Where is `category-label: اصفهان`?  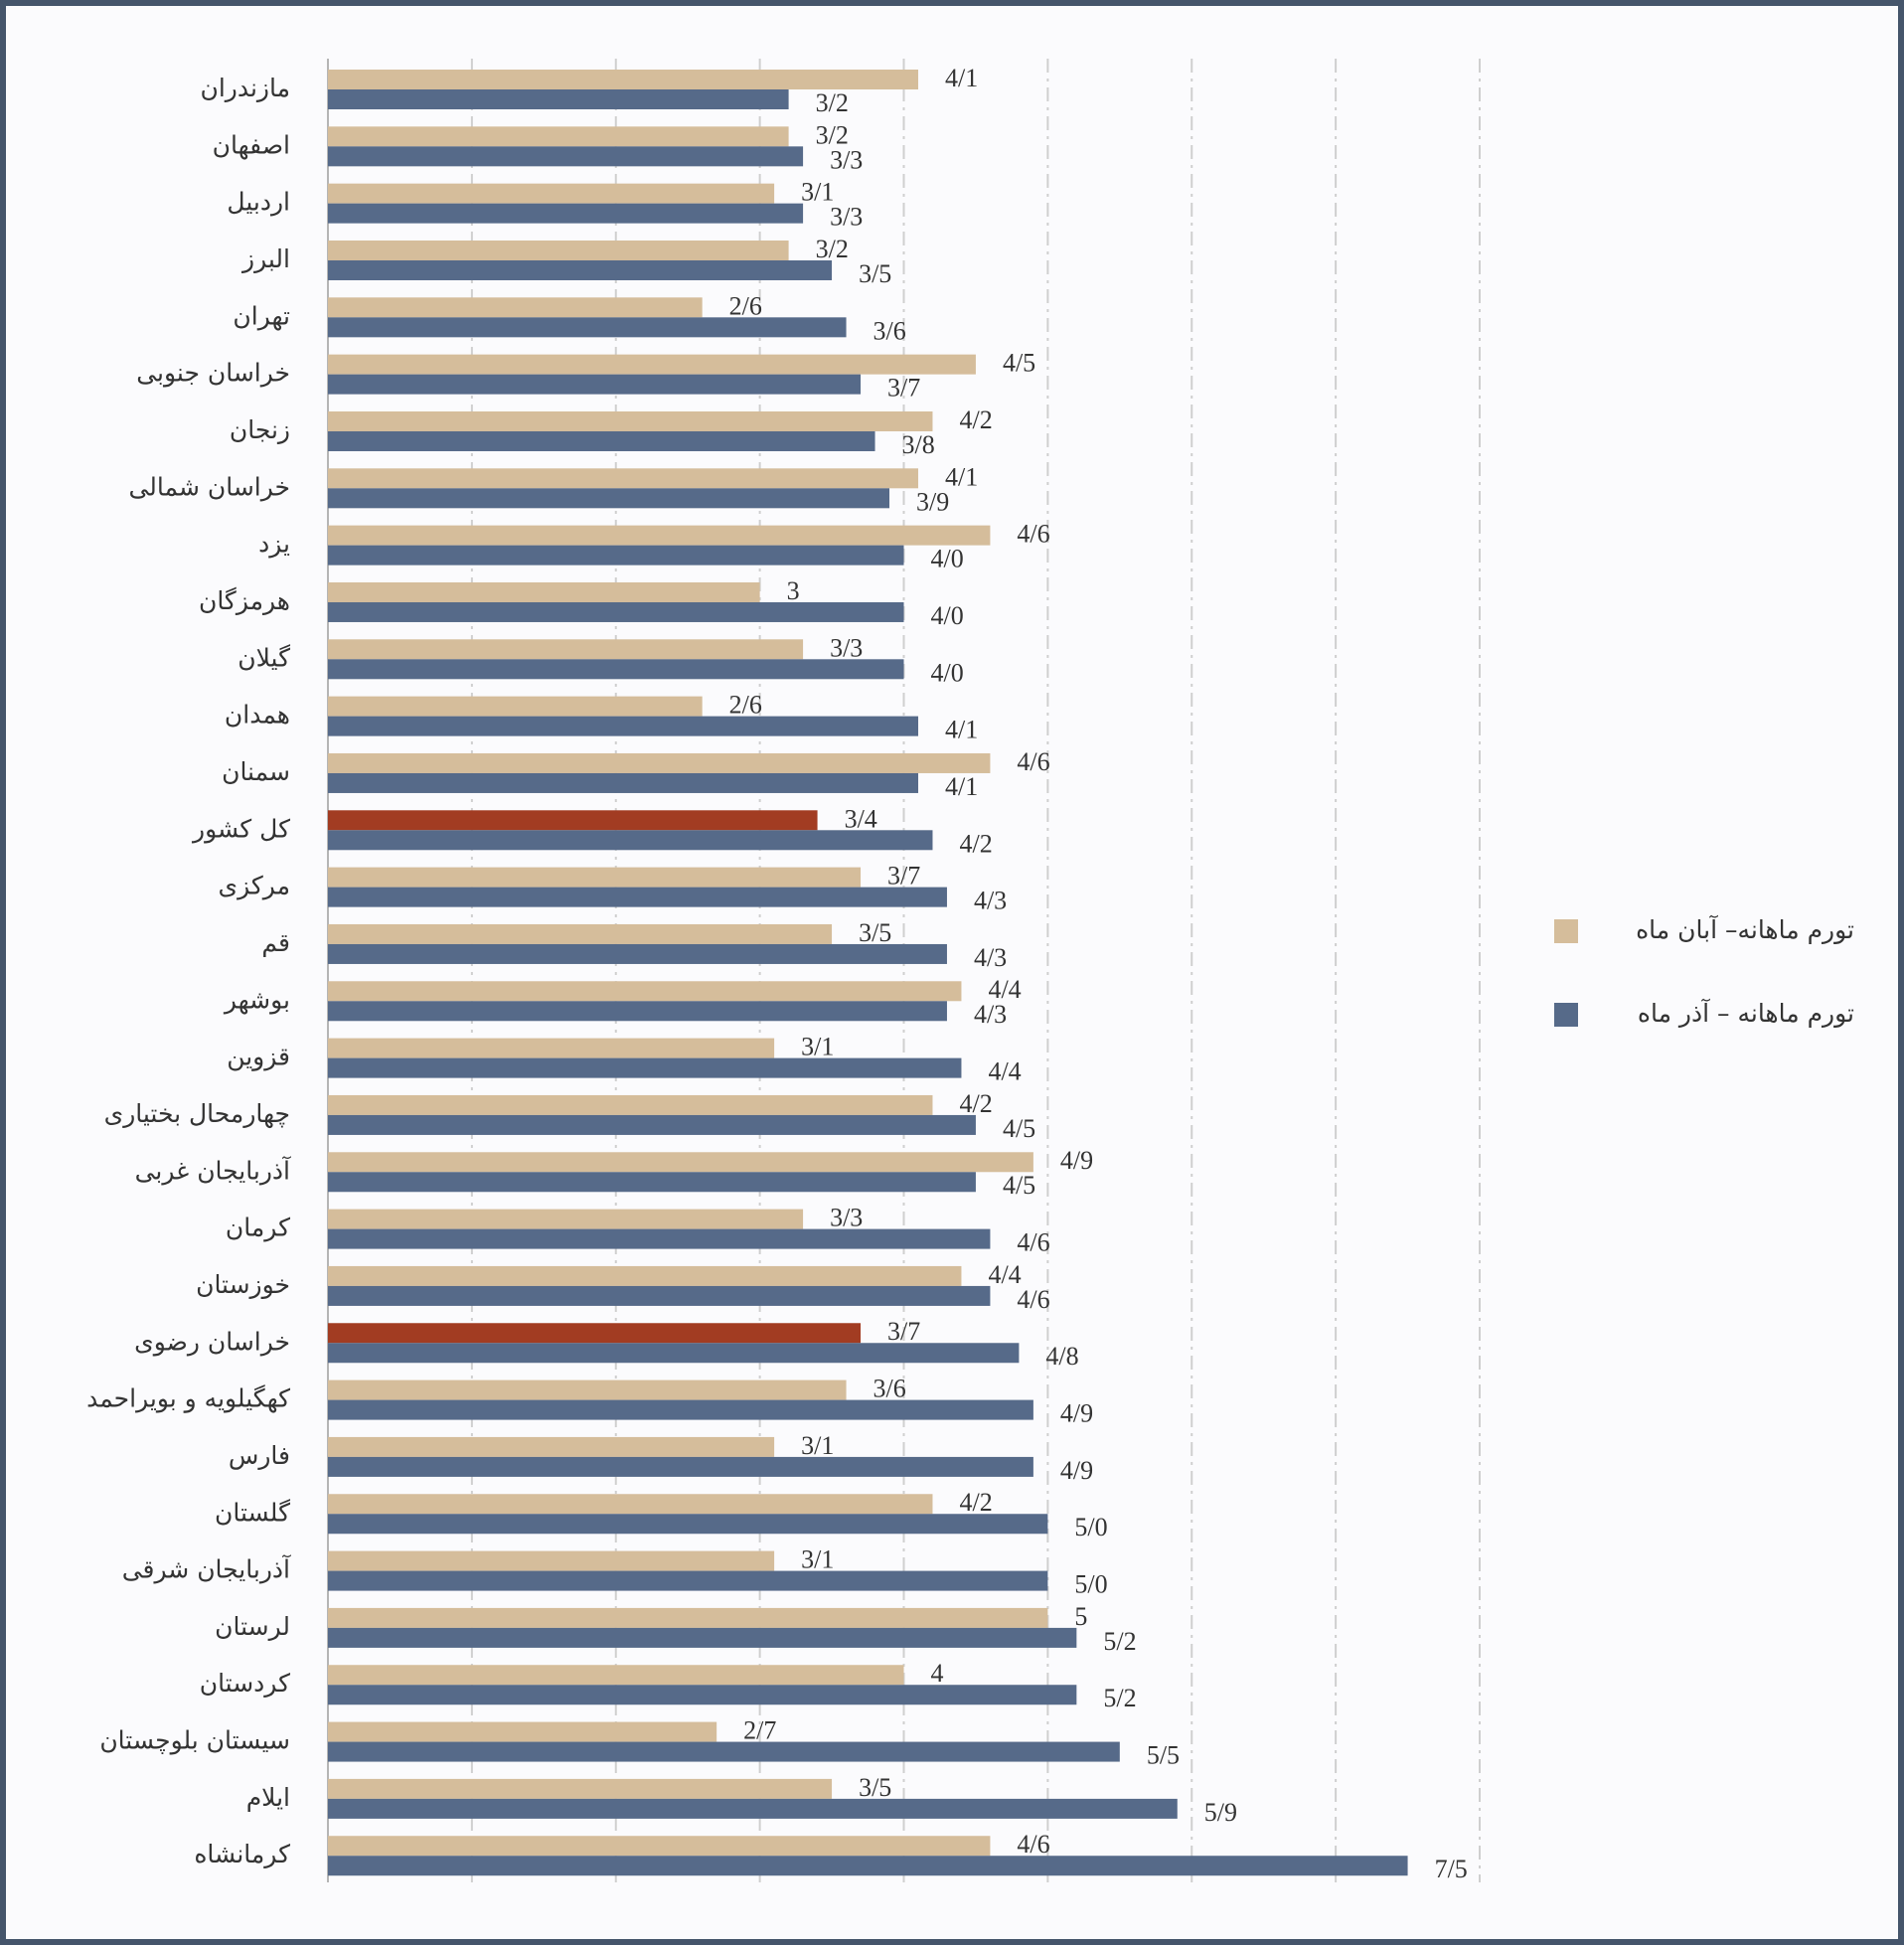
category-label: اصفهان is located at coordinates (251, 145).